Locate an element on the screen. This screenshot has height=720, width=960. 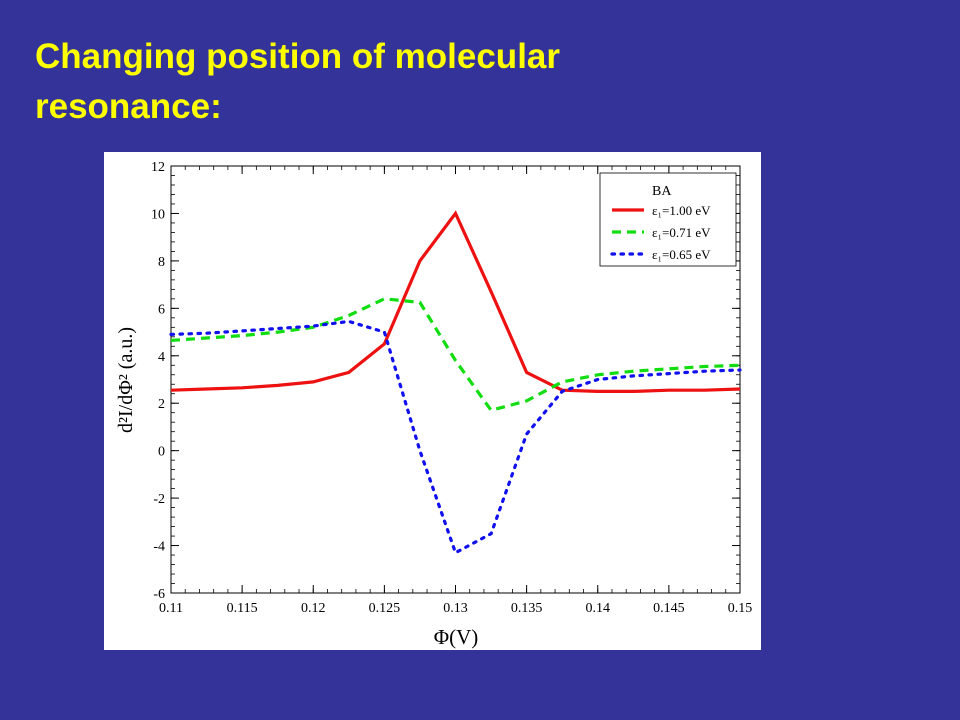
x-tick-label: 0.135 is located at coordinates (527, 608).